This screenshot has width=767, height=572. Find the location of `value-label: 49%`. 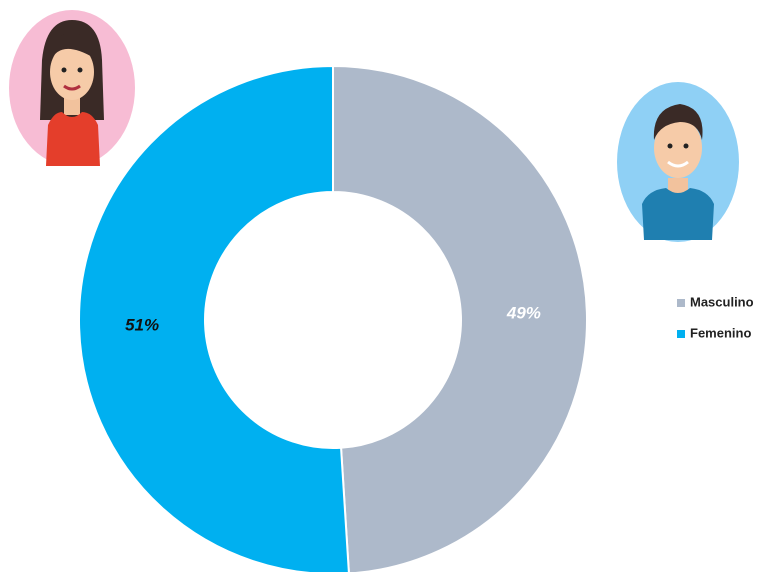

value-label: 49% is located at coordinates (523, 312).